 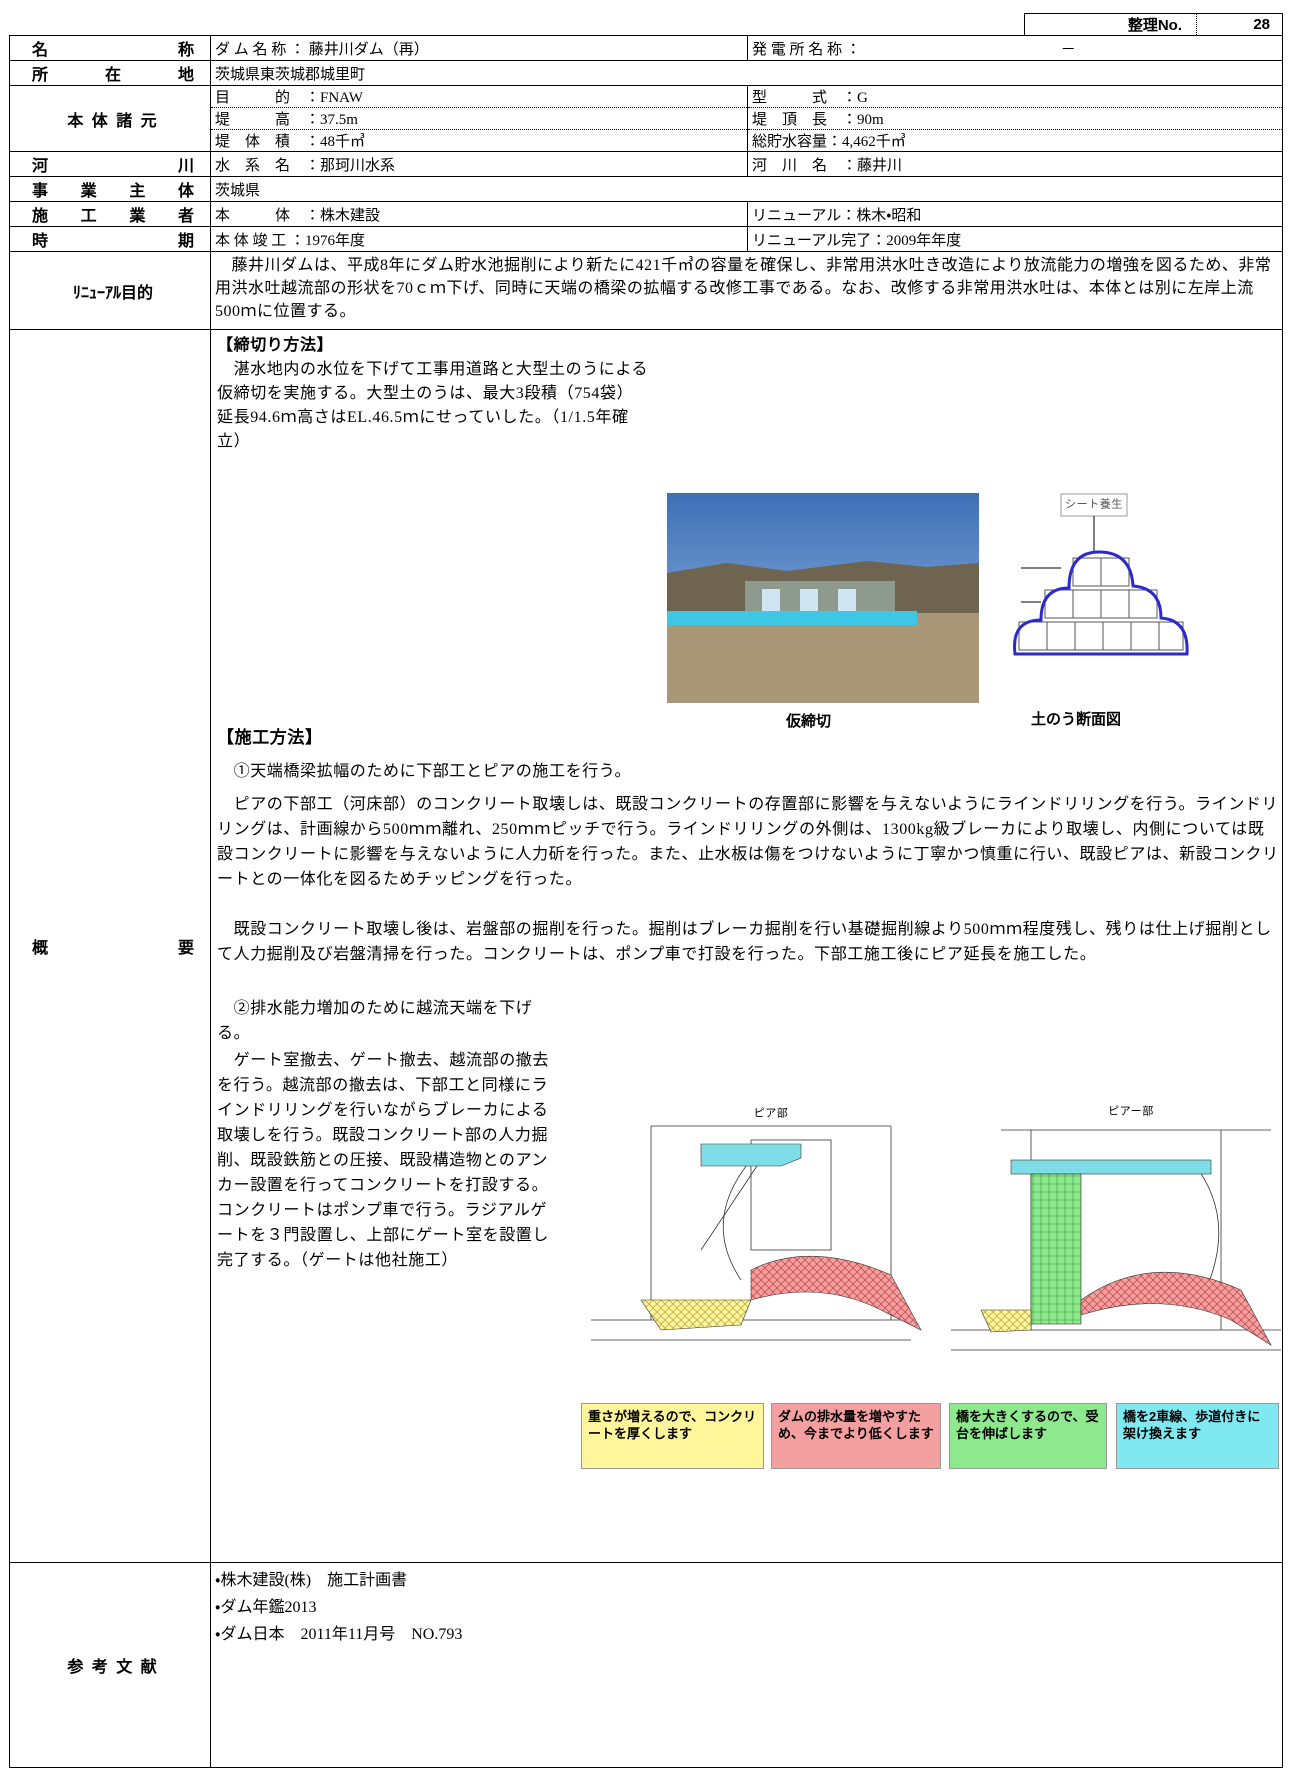 What do you see at coordinates (110, 189) in the screenshot?
I see `row-label: 事業主体` at bounding box center [110, 189].